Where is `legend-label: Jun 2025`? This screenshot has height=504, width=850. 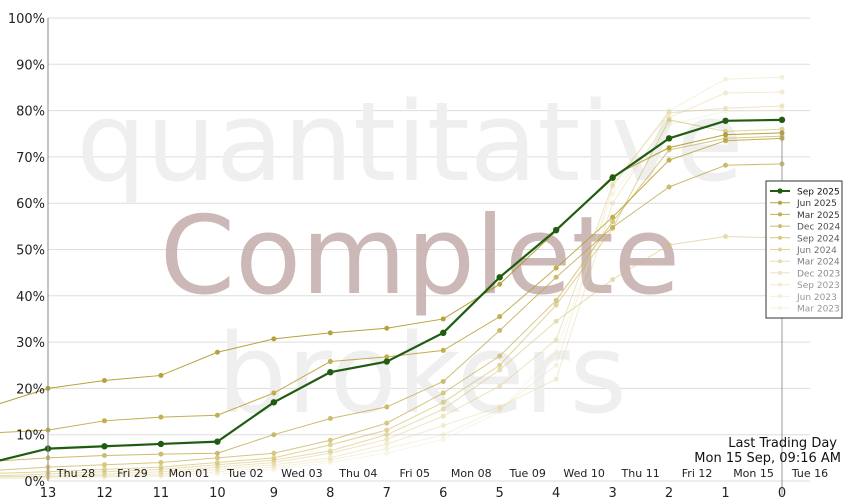 legend-label: Jun 2025 is located at coordinates (816, 204).